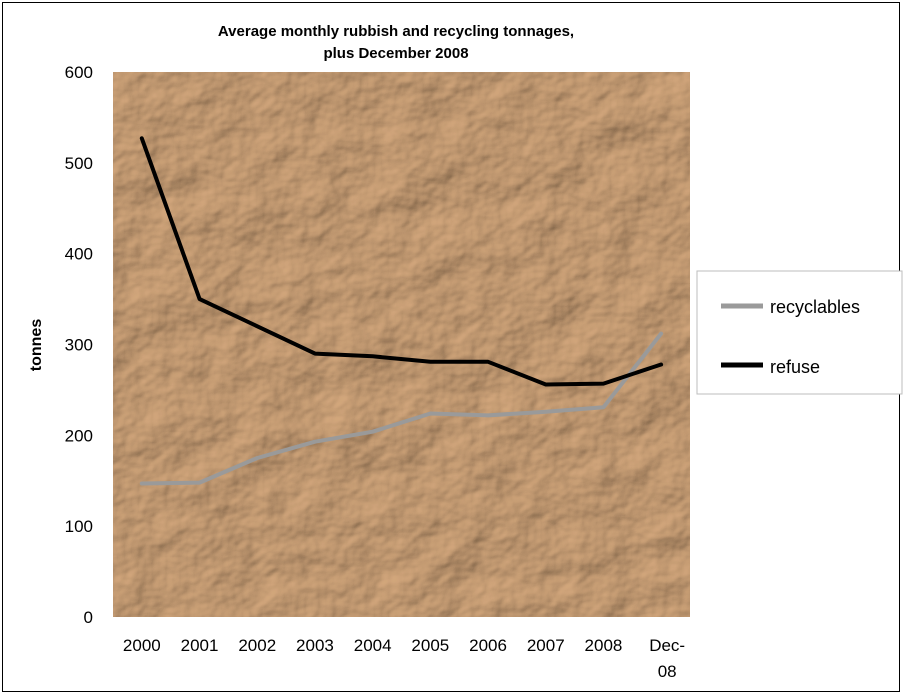 Image resolution: width=904 pixels, height=695 pixels. What do you see at coordinates (200, 645) in the screenshot?
I see `x-tick-label: 2001` at bounding box center [200, 645].